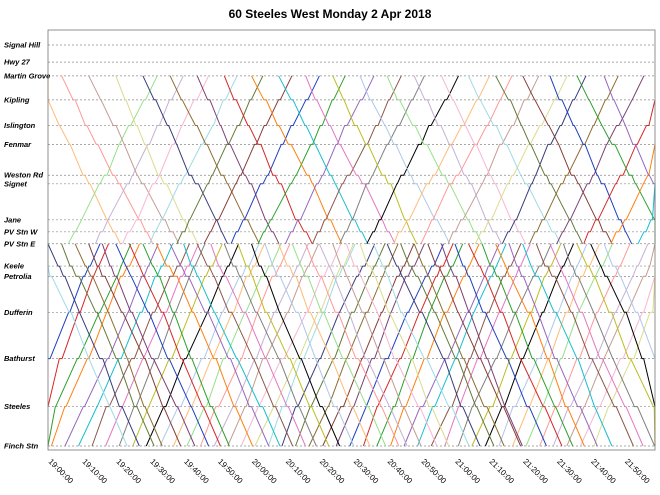  Describe the element at coordinates (637, 471) in the screenshot. I see `time-tick-label: 21:50:00` at that location.